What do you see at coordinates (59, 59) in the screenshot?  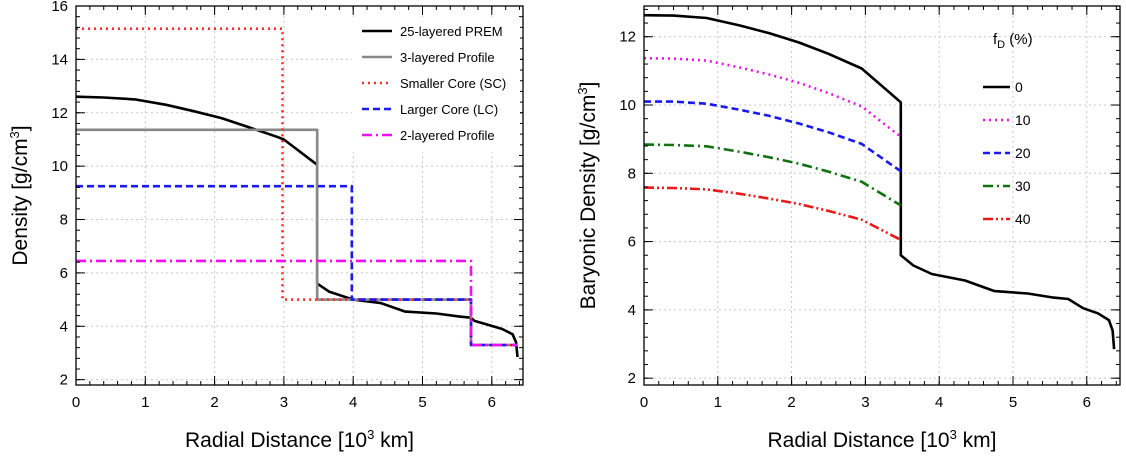 I see `y-tick-label: 14` at bounding box center [59, 59].